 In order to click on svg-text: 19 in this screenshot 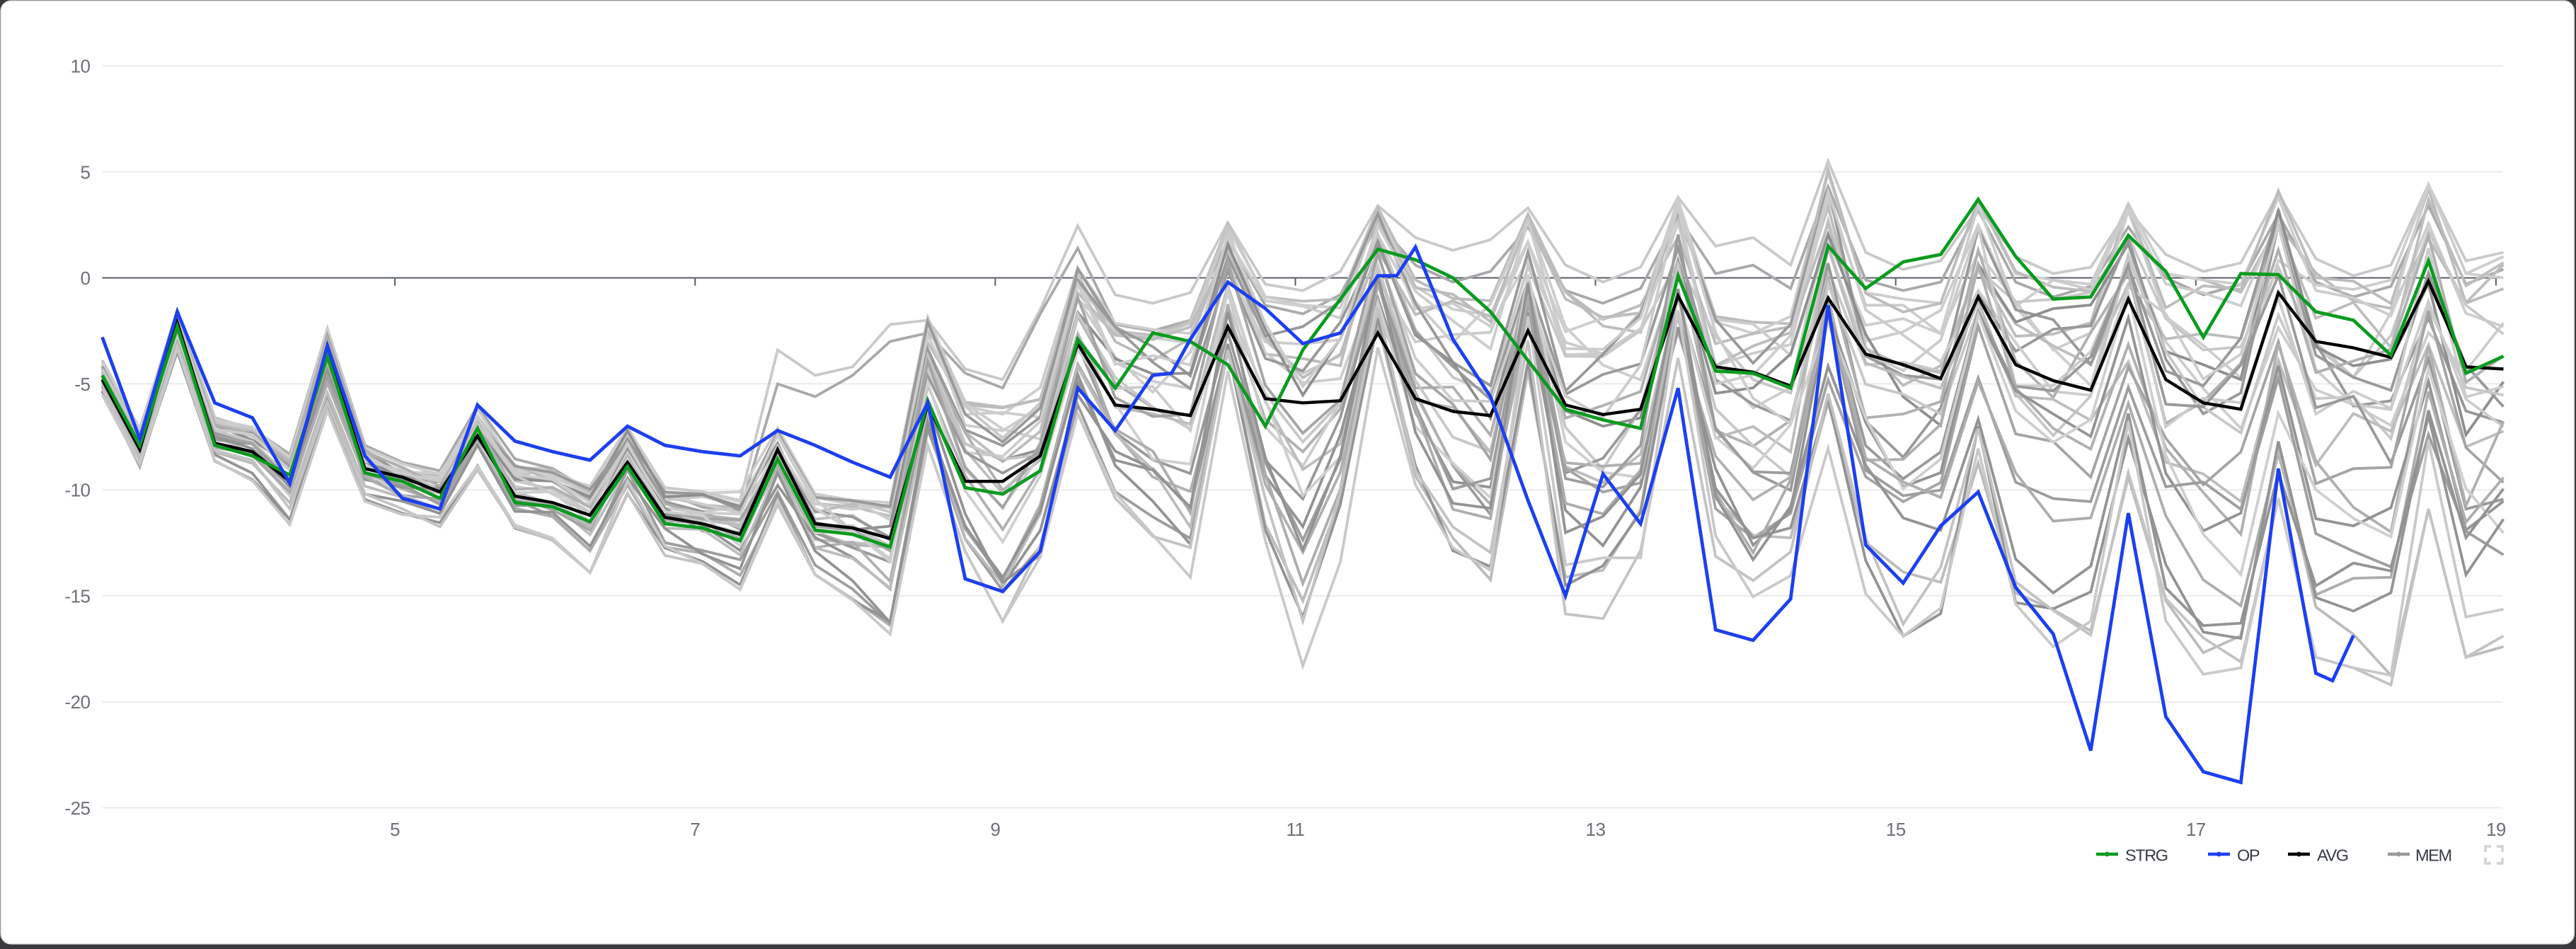, I will do `click(2496, 829)`.